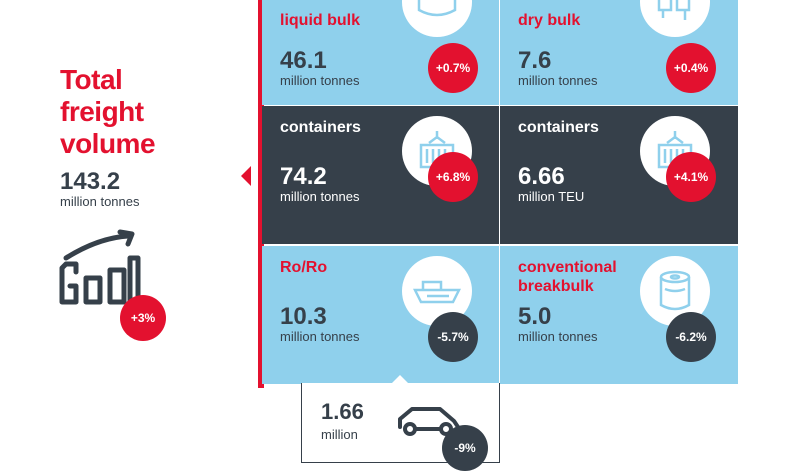 The height and width of the screenshot is (471, 800). I want to click on tile-containers-tonnes: containers 74.2 million tonnes +6.8%, so click(381, 175).